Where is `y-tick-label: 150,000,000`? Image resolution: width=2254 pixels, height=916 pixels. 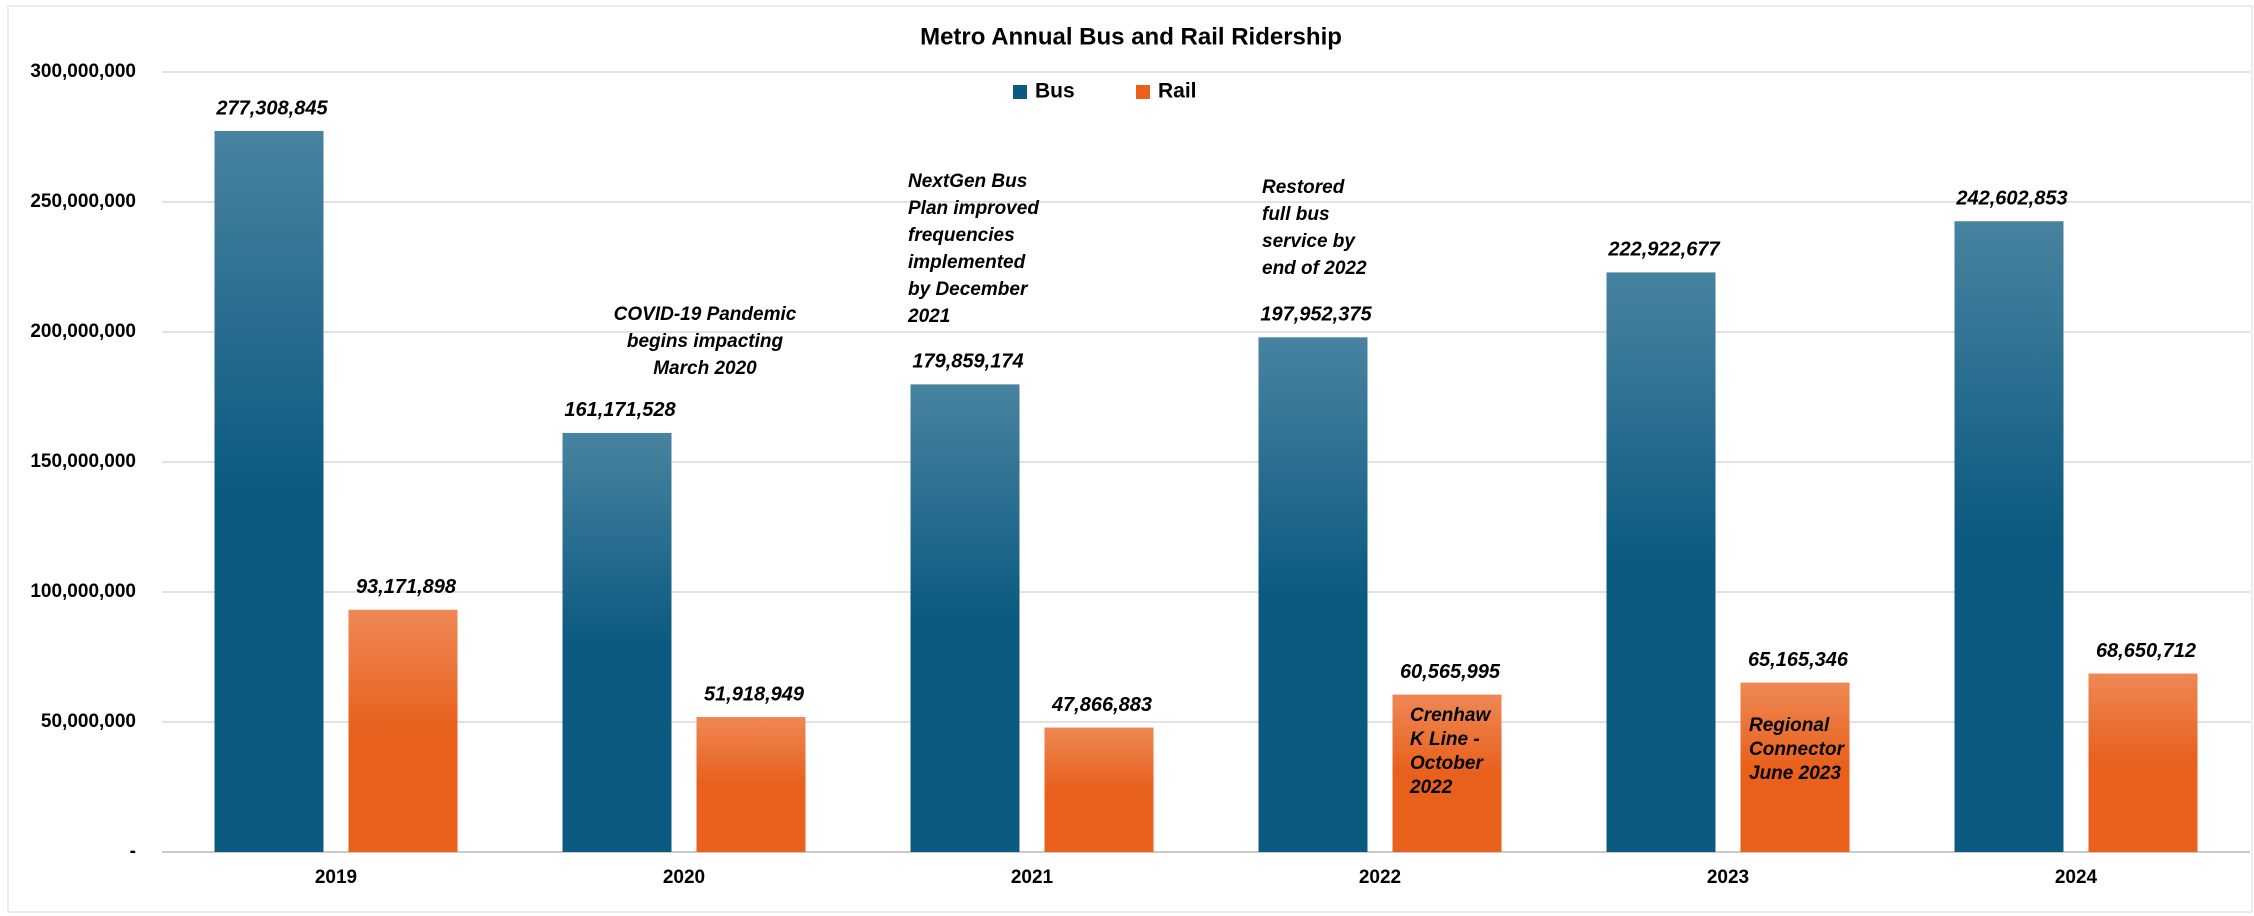 y-tick-label: 150,000,000 is located at coordinates (83, 461).